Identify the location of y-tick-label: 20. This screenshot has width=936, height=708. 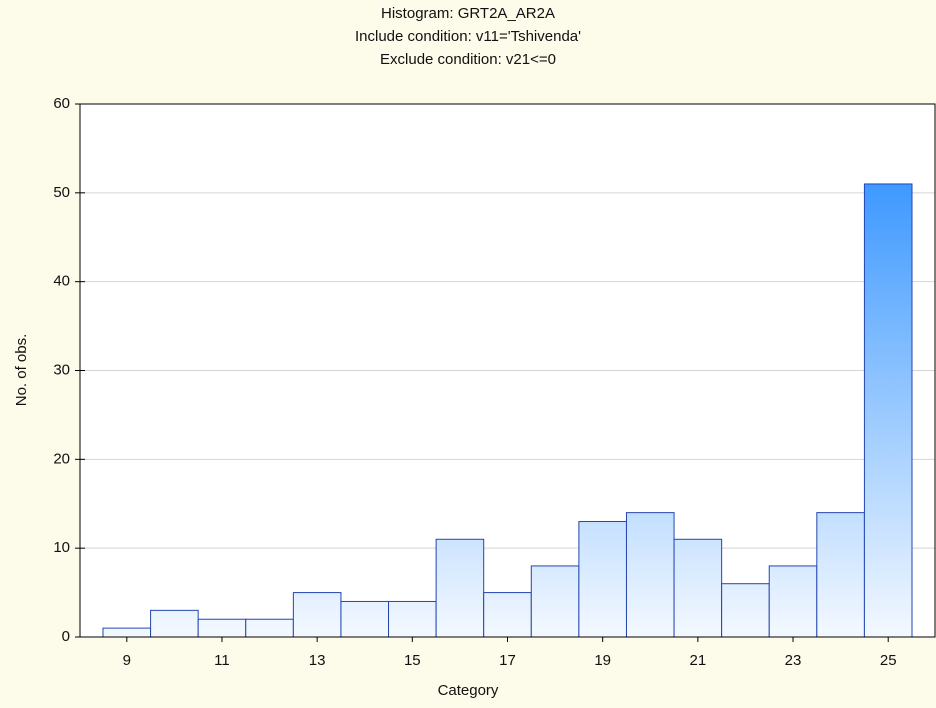
(61, 458).